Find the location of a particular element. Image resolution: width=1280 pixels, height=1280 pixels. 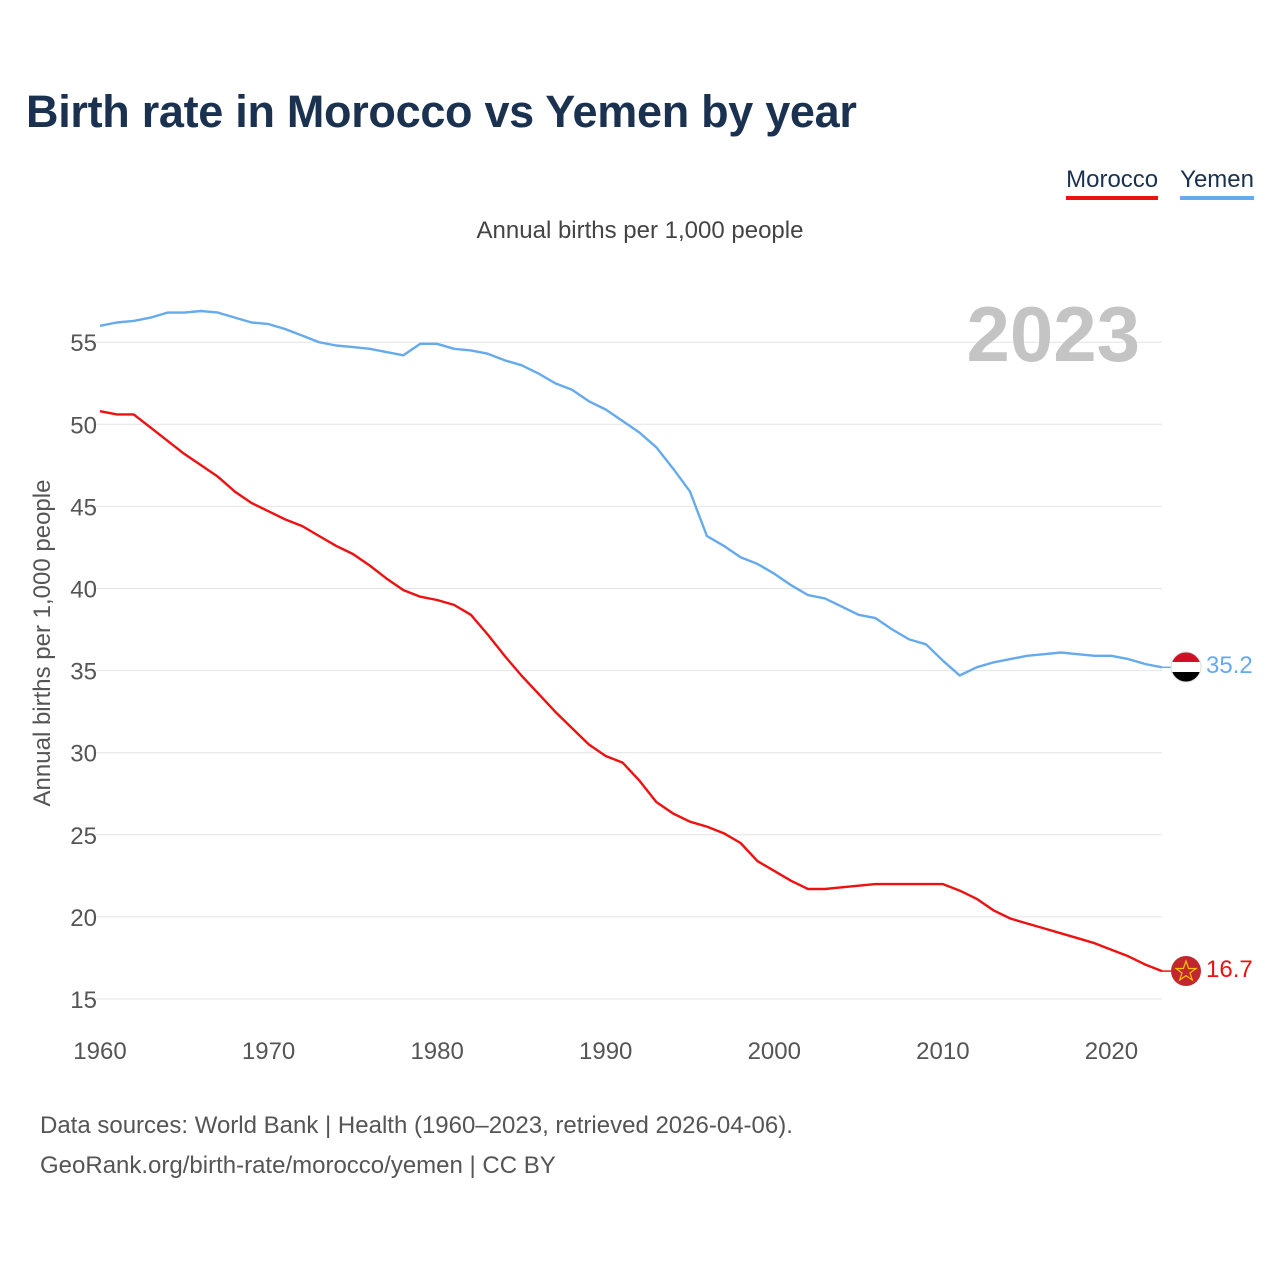

y-tick-label: 30 is located at coordinates (83, 754).